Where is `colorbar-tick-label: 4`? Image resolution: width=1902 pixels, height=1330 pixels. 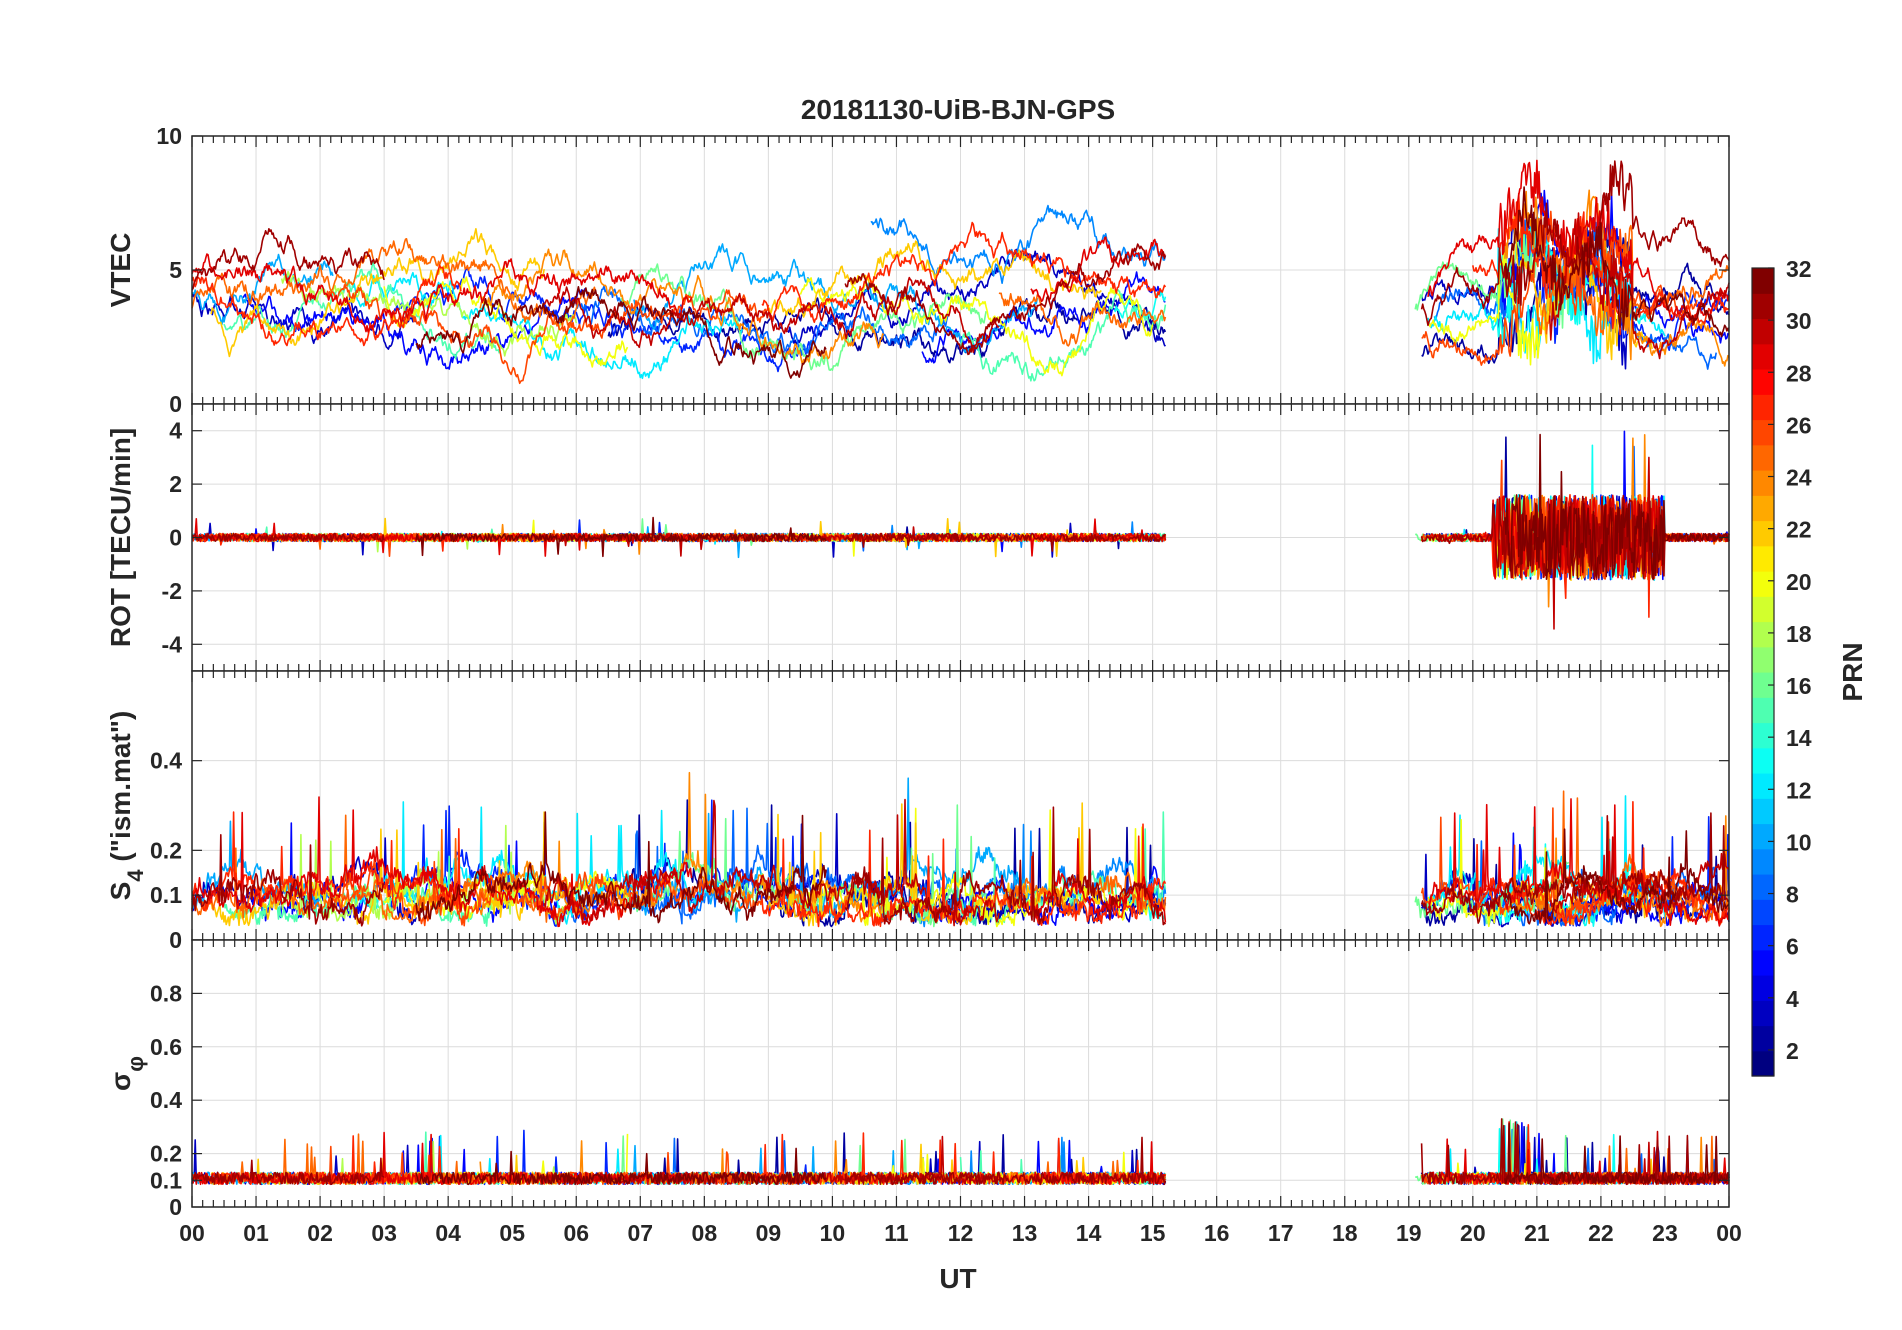
colorbar-tick-label: 4 is located at coordinates (1792, 999).